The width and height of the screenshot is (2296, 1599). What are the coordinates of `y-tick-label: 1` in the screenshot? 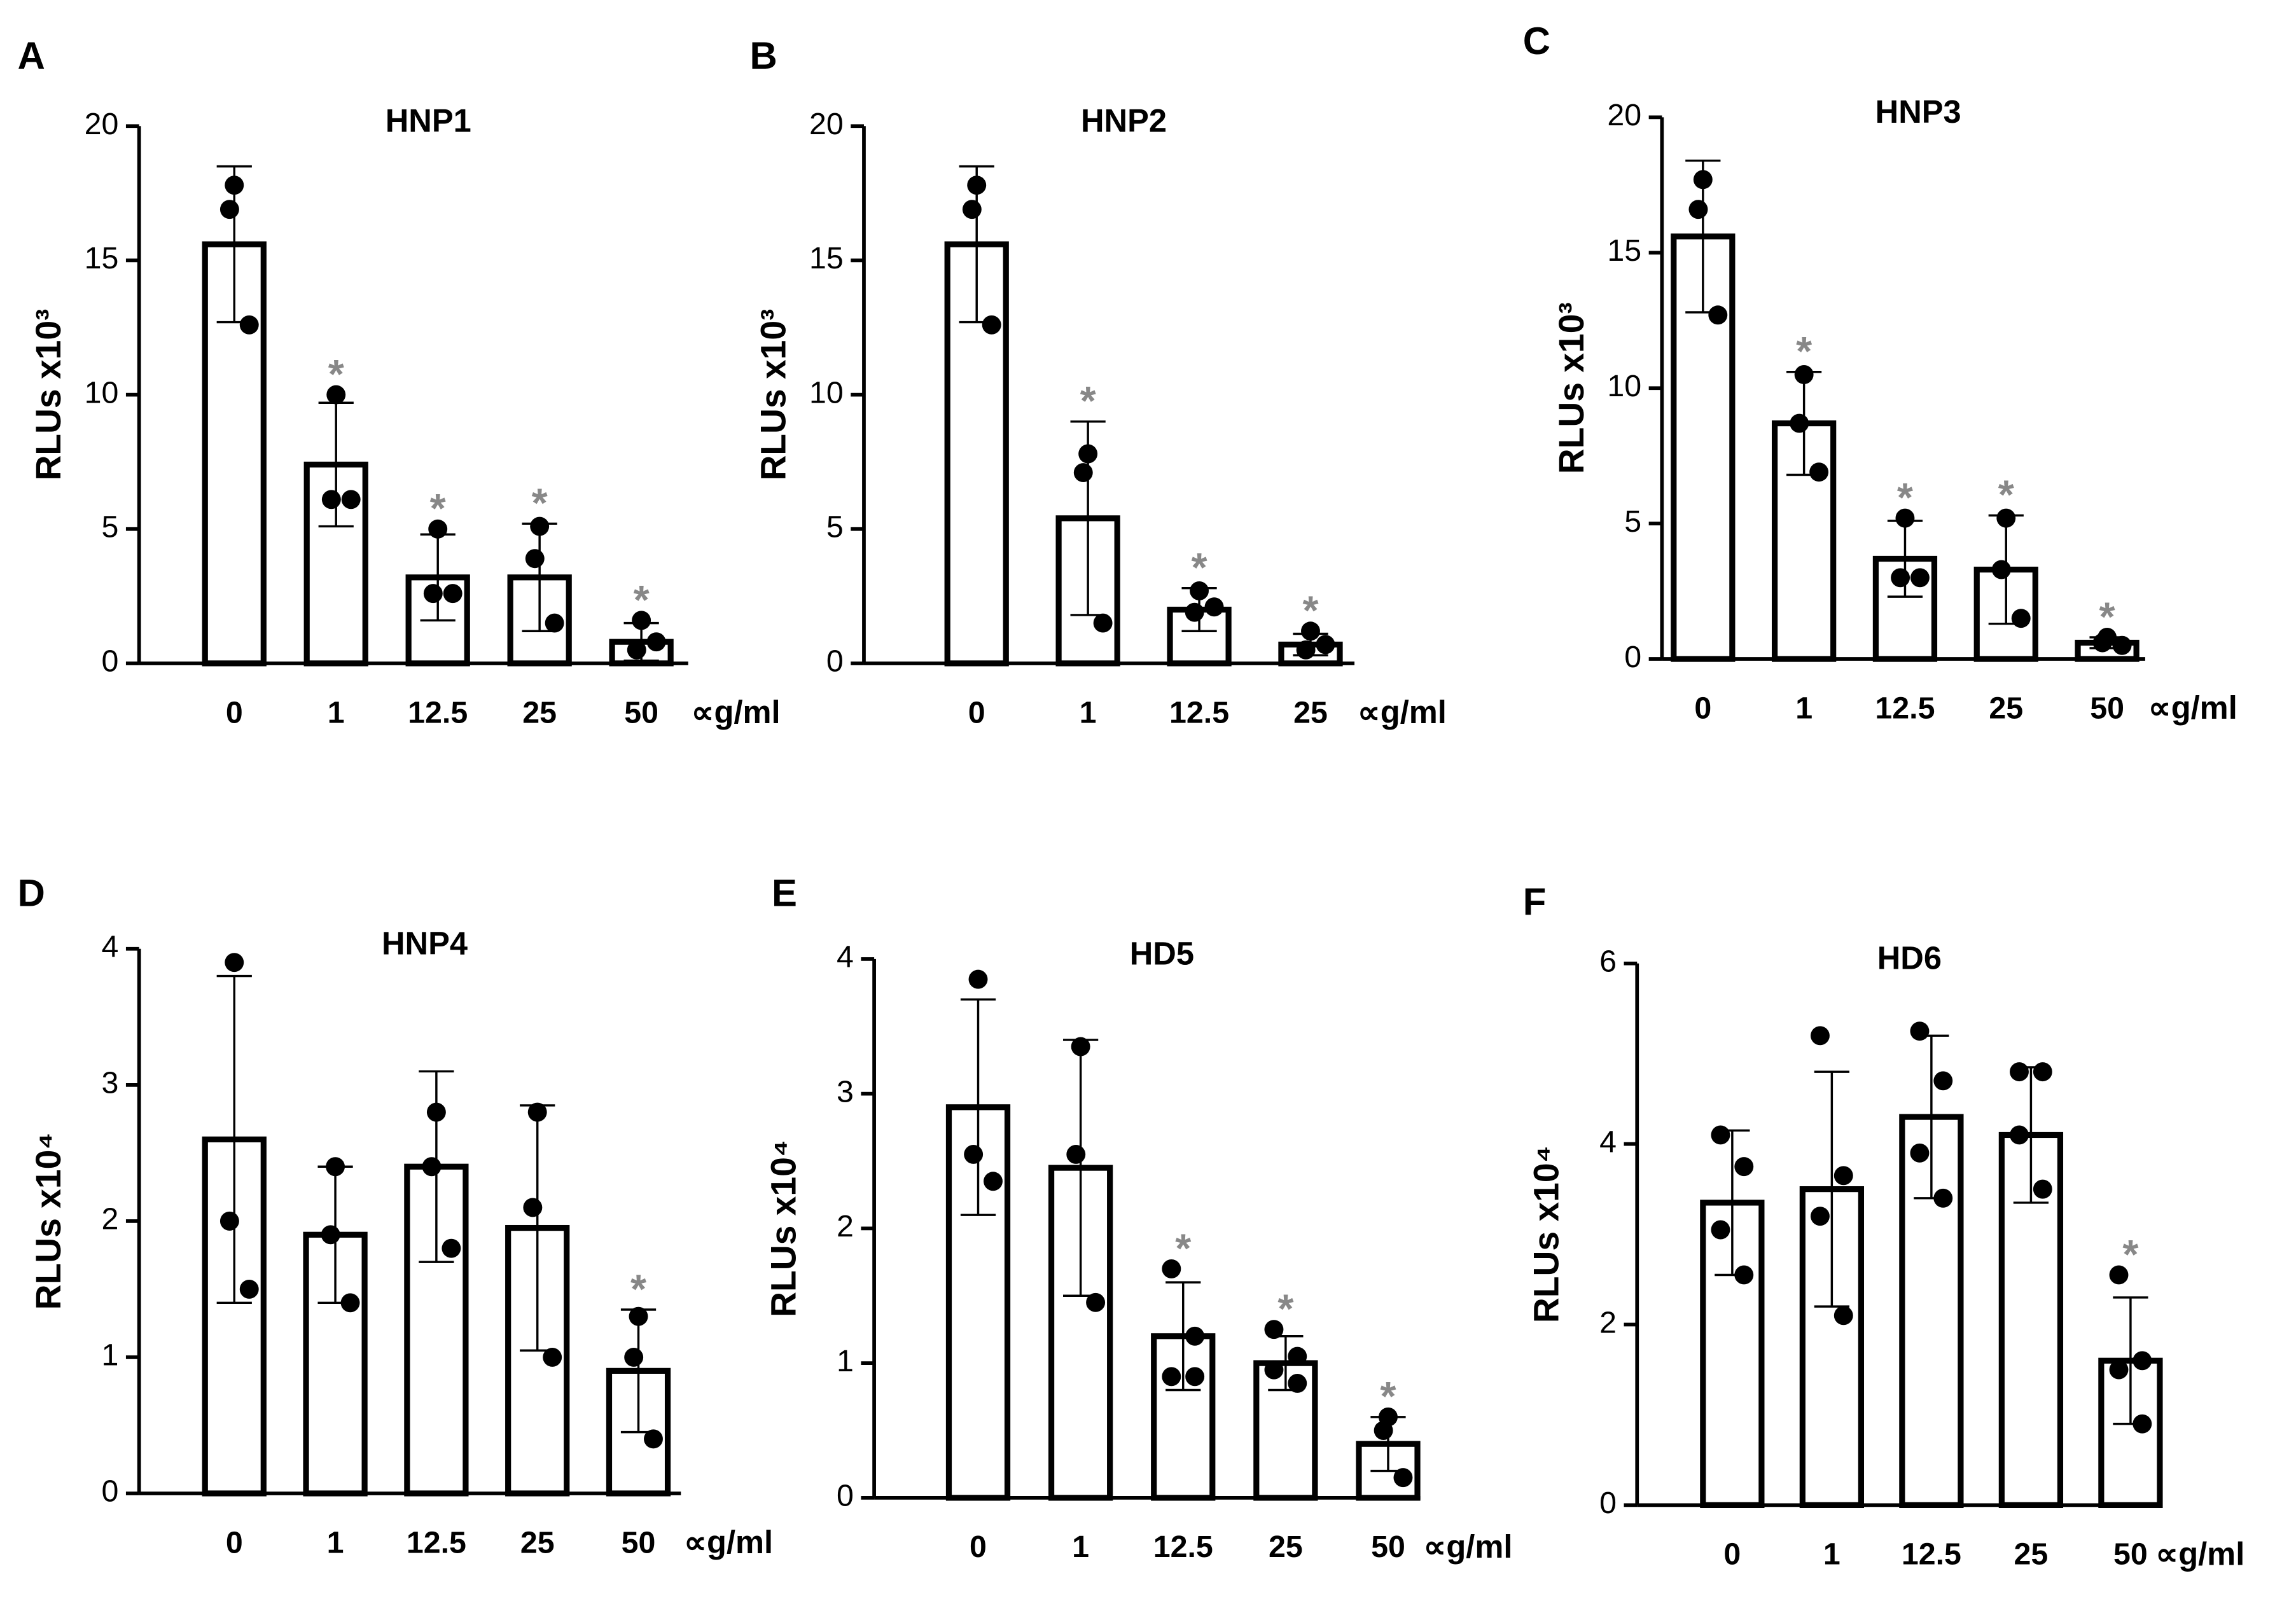 It's located at (110, 1355).